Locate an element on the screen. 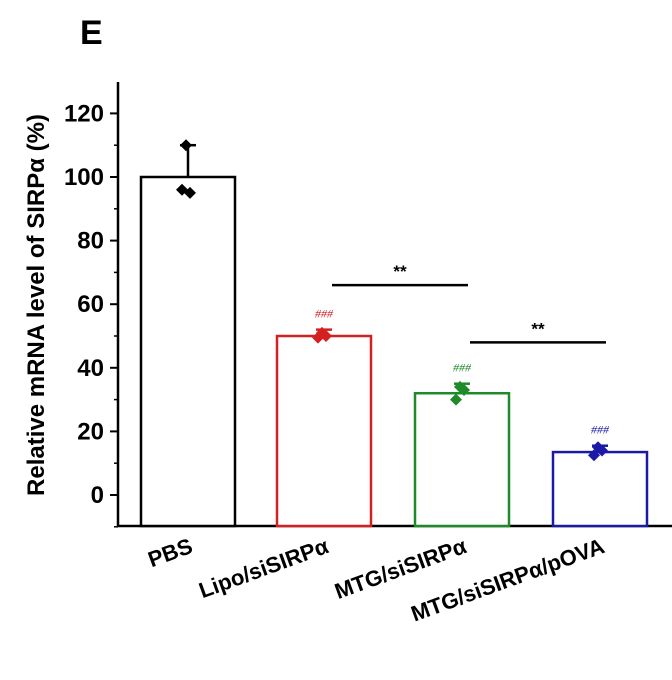 The height and width of the screenshot is (680, 672). y-tick-label: 100 is located at coordinates (84, 177).